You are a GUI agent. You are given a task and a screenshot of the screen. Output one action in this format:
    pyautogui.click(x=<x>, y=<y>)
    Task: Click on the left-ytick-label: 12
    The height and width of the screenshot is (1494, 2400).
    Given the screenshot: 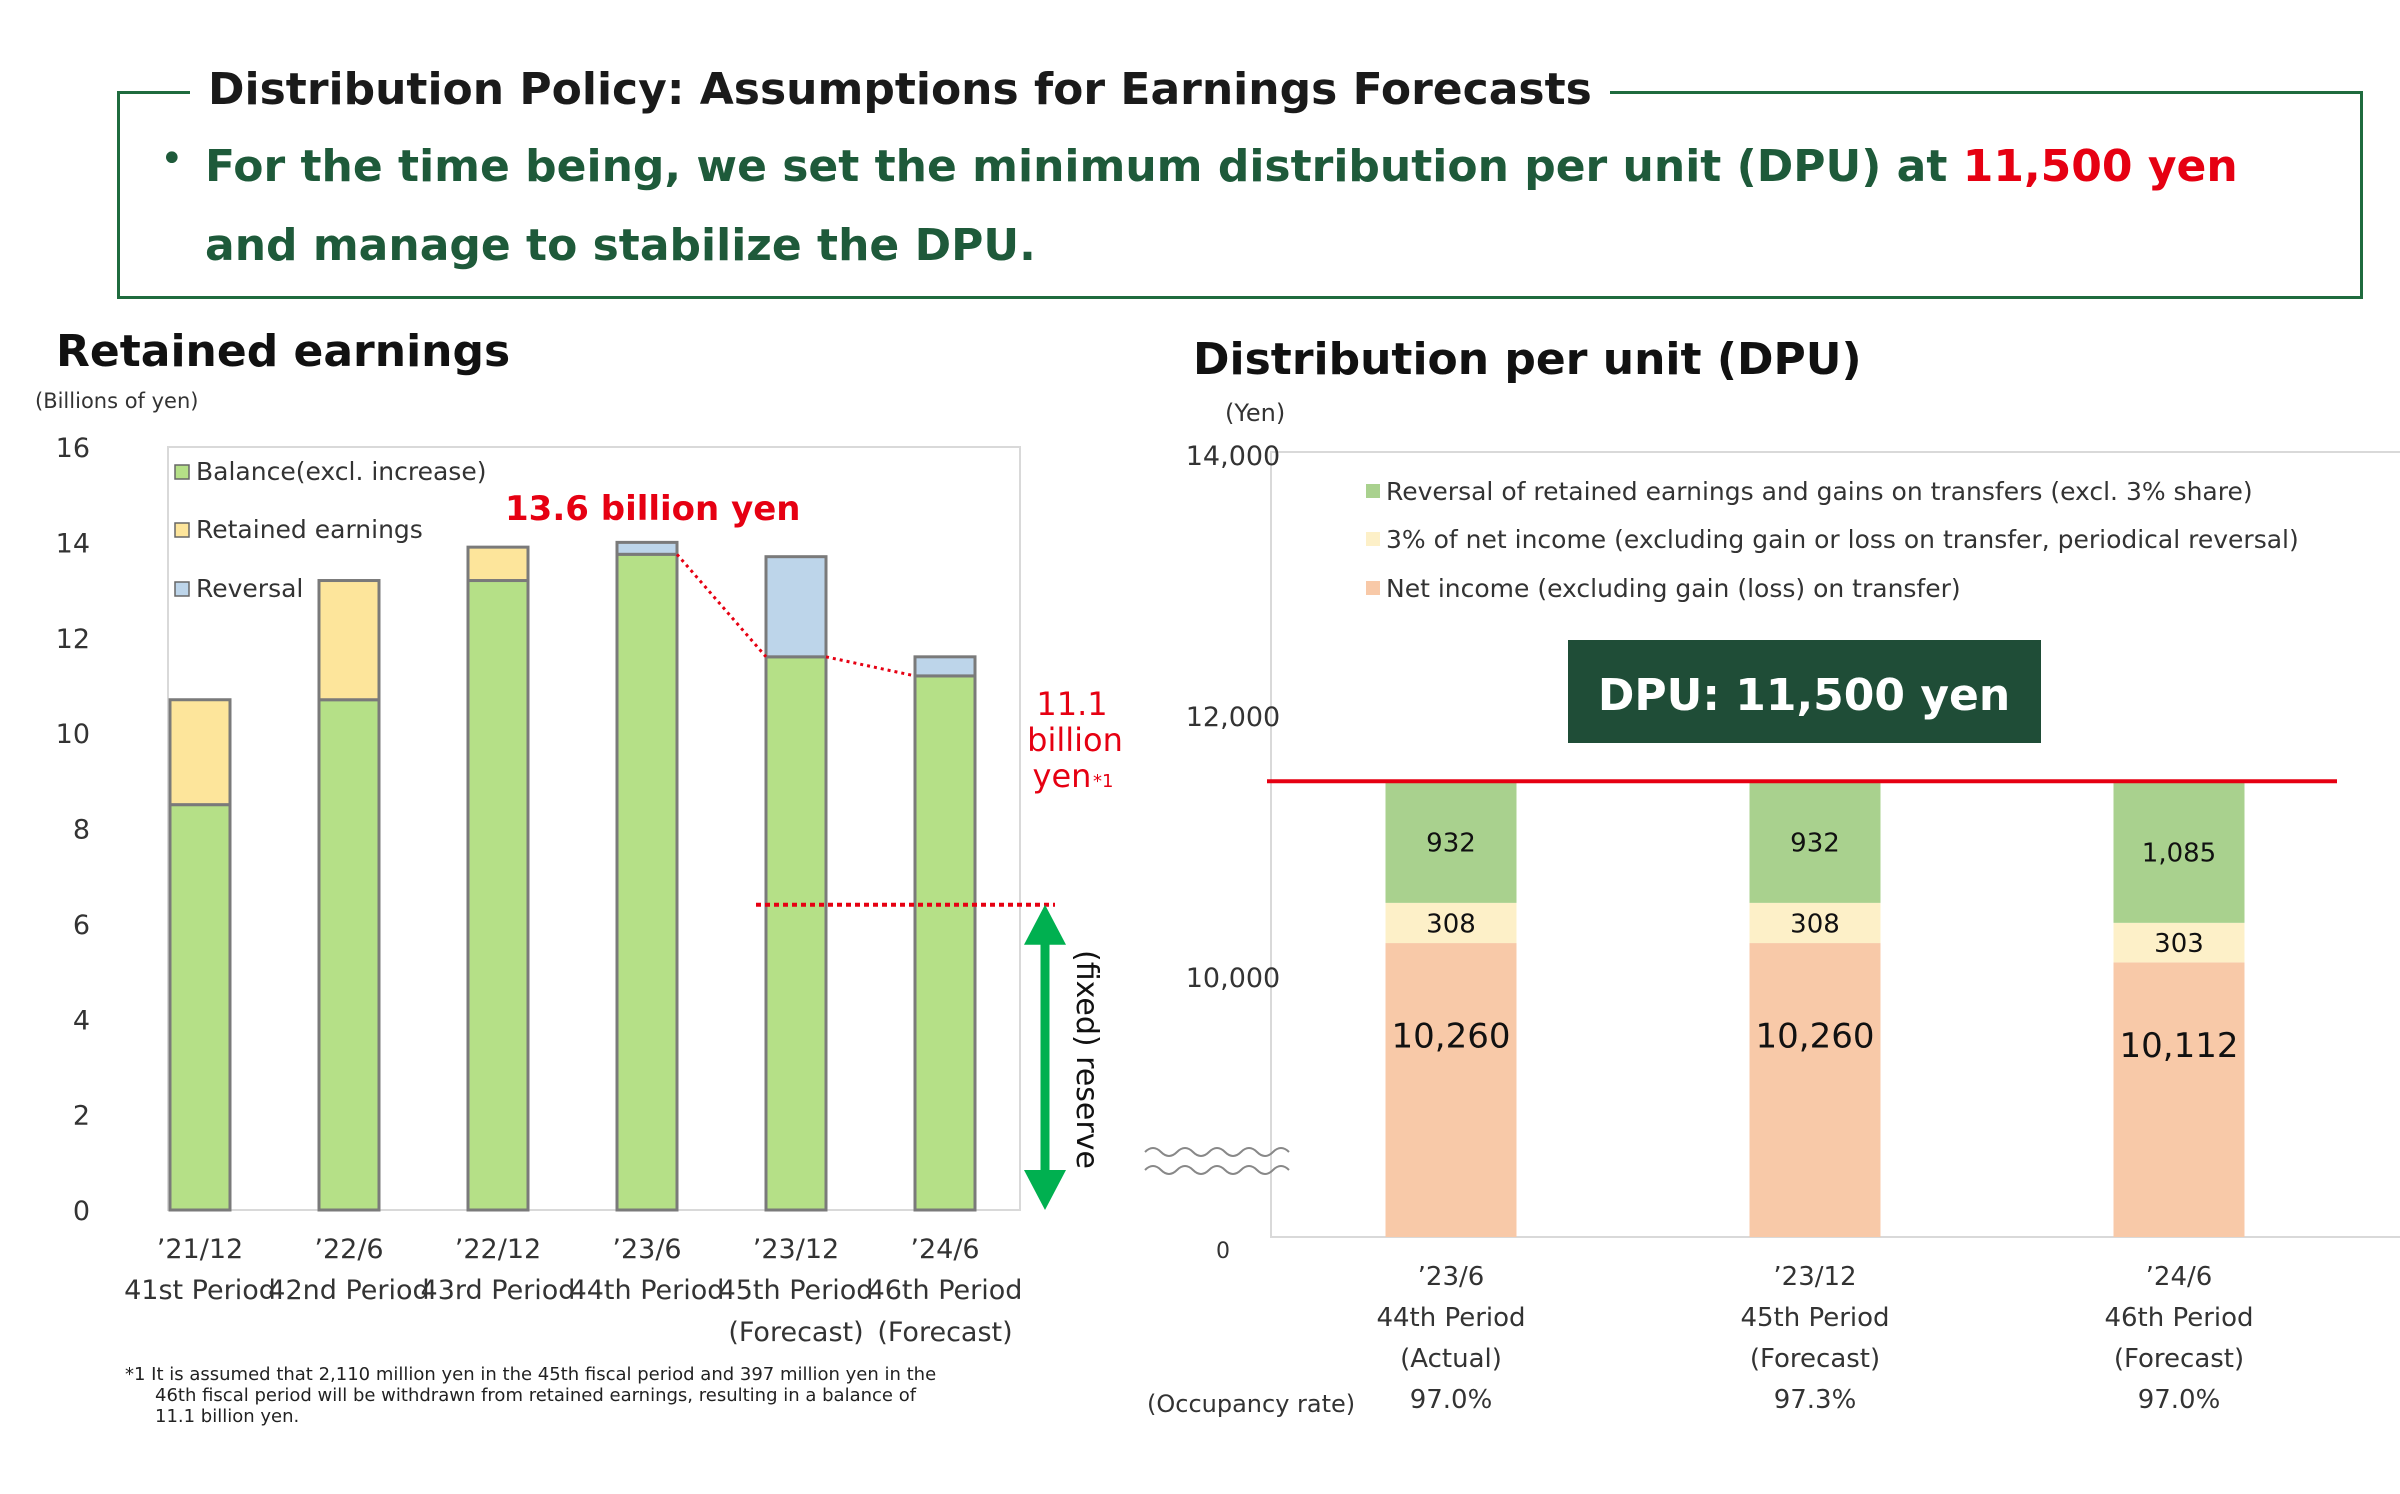 What is the action you would take?
    pyautogui.click(x=73, y=639)
    